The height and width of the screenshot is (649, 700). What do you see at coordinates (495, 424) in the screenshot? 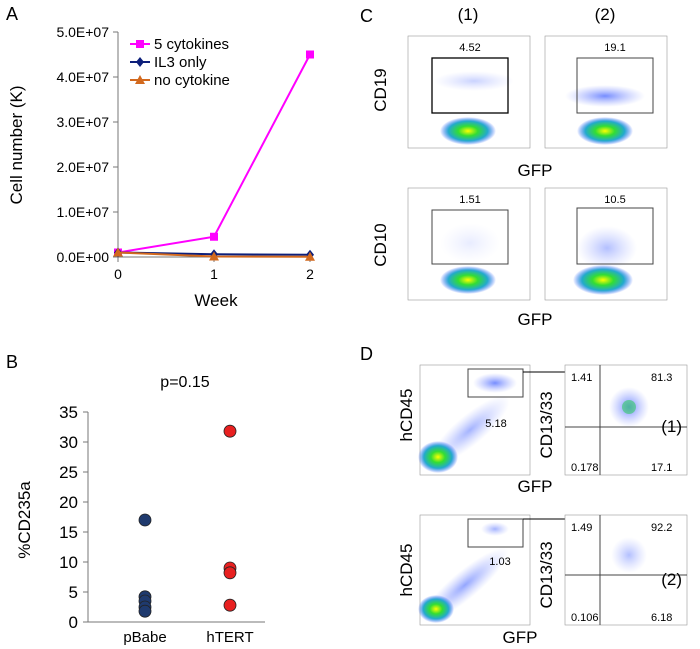
I see `gate-percent: 5.18` at bounding box center [495, 424].